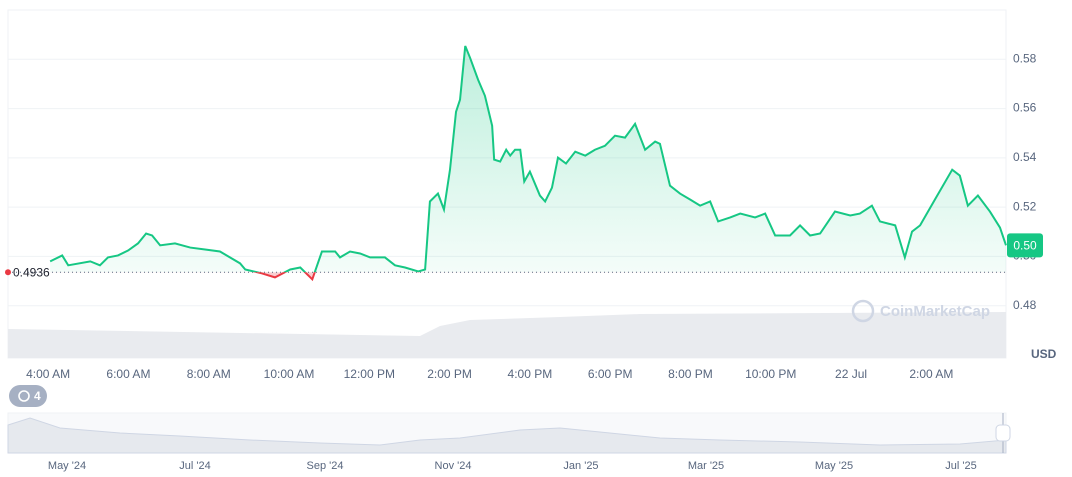  Describe the element at coordinates (48, 374) in the screenshot. I see `x-tick-label: 4:00 AM` at that location.